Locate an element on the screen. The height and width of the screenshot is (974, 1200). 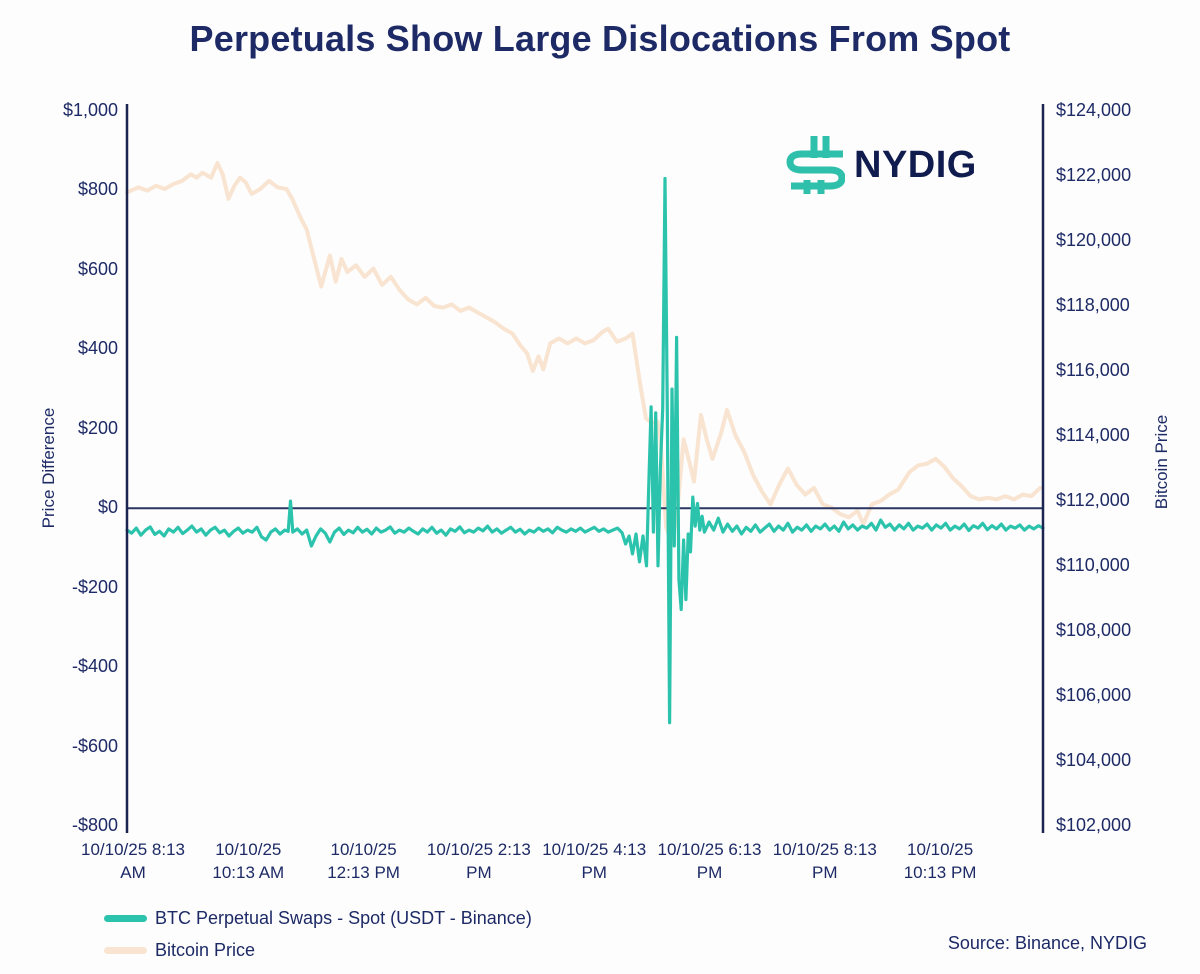
nydig-dollar-icon is located at coordinates (815, 165).